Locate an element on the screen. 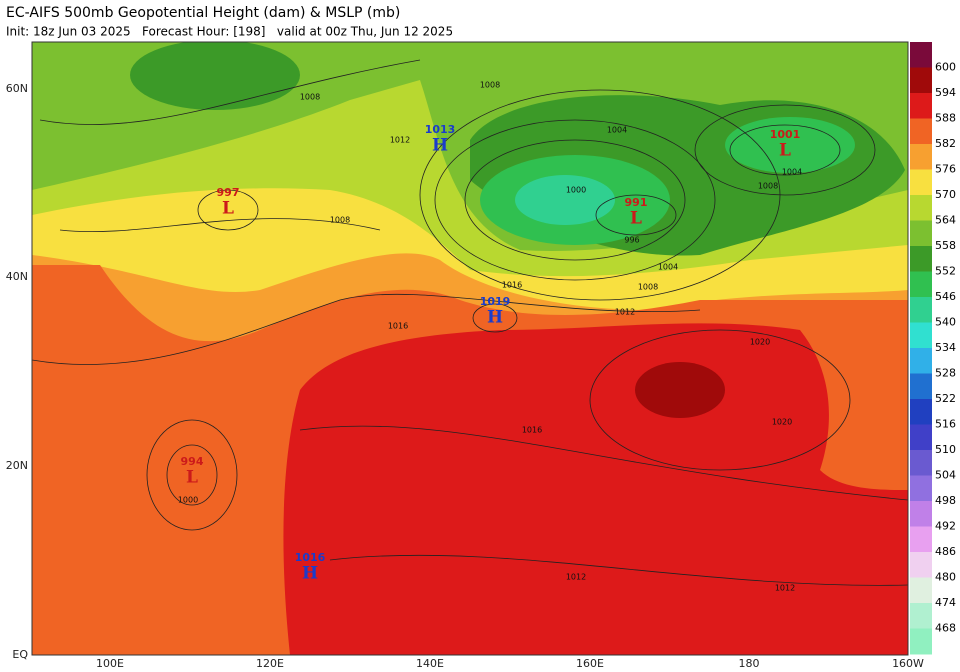  lon-label: 160W is located at coordinates (908, 663).